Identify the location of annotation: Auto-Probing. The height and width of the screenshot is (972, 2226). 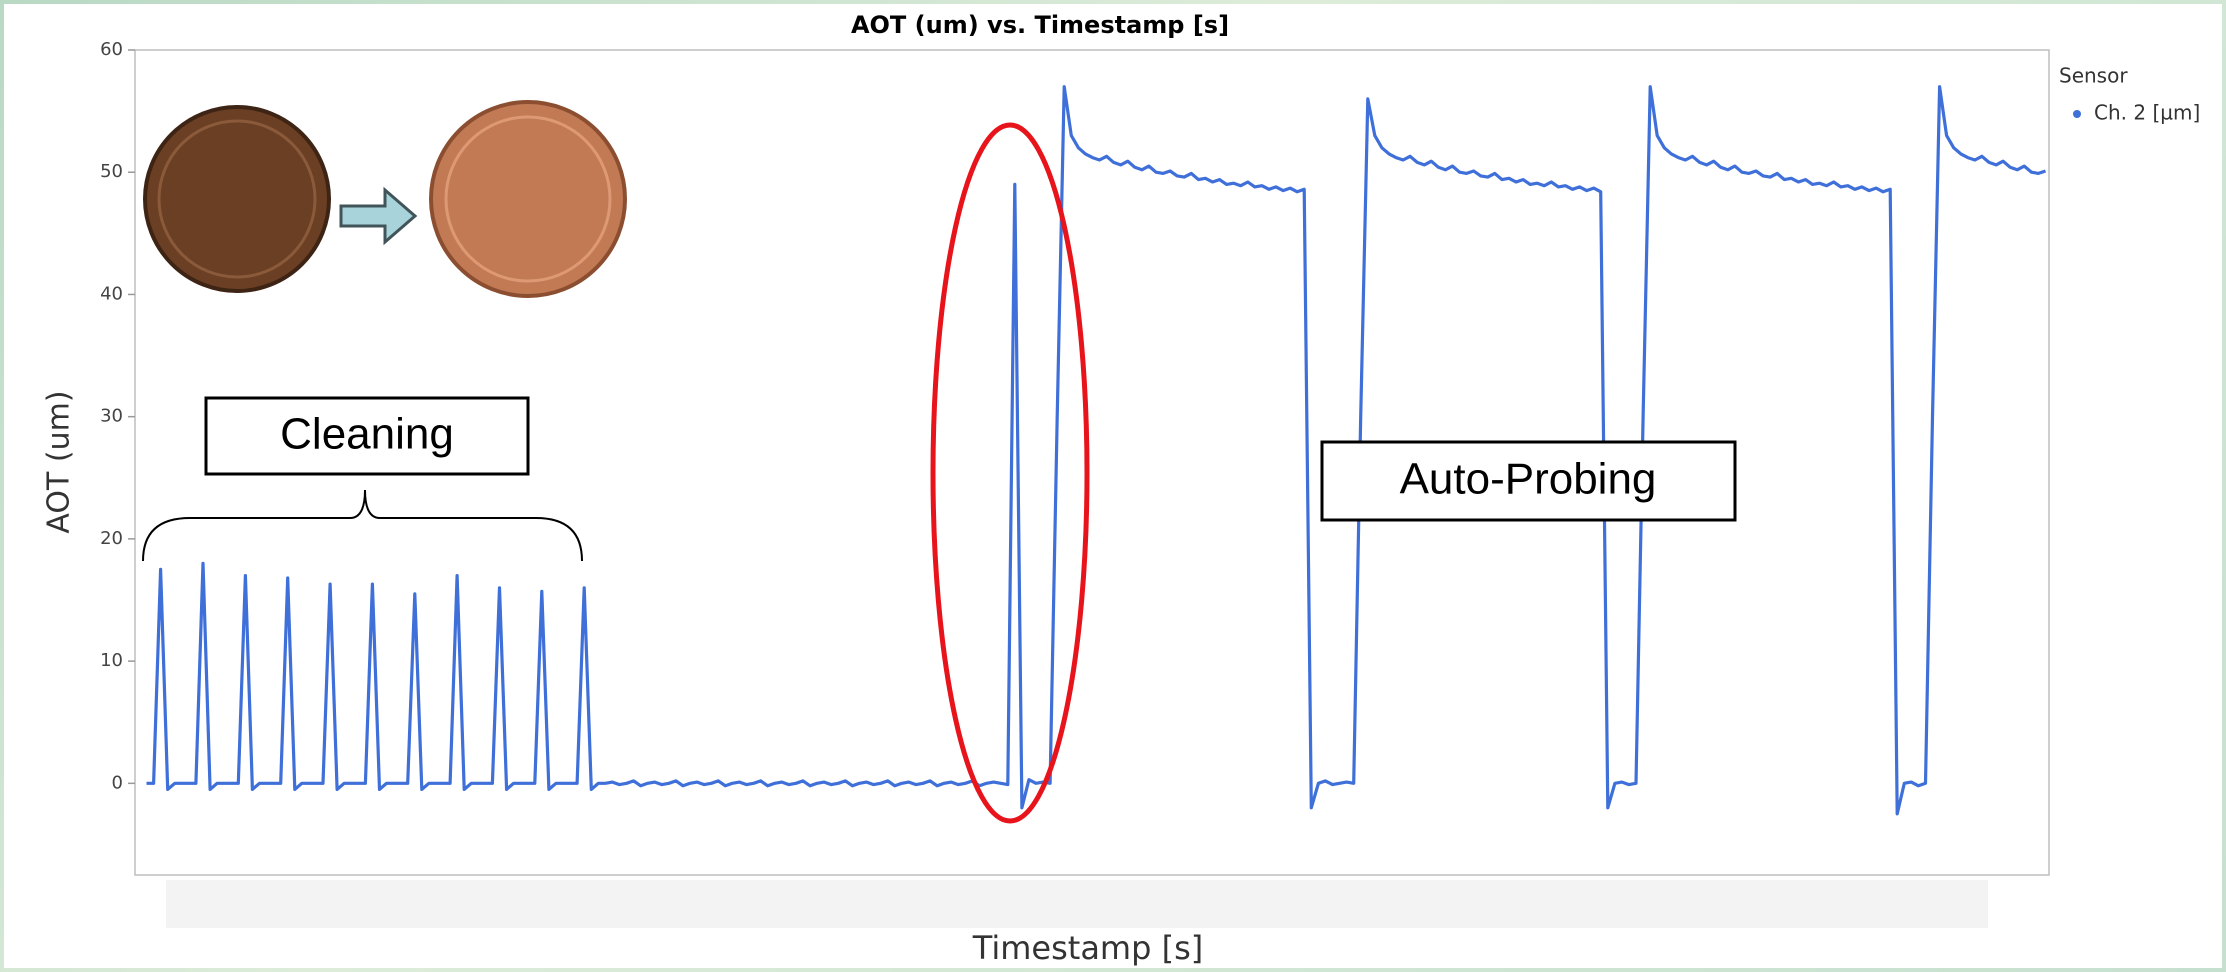
(1528, 479).